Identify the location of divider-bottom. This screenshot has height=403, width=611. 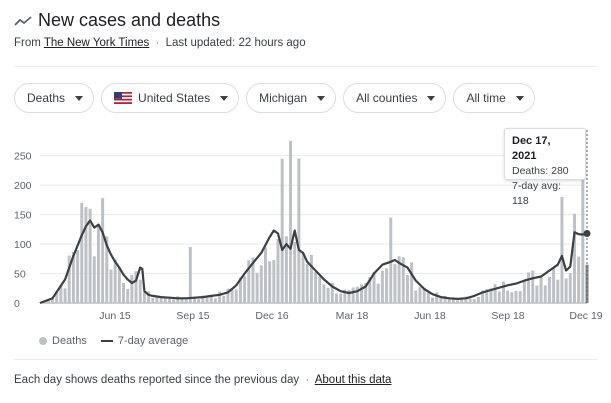
(305, 359).